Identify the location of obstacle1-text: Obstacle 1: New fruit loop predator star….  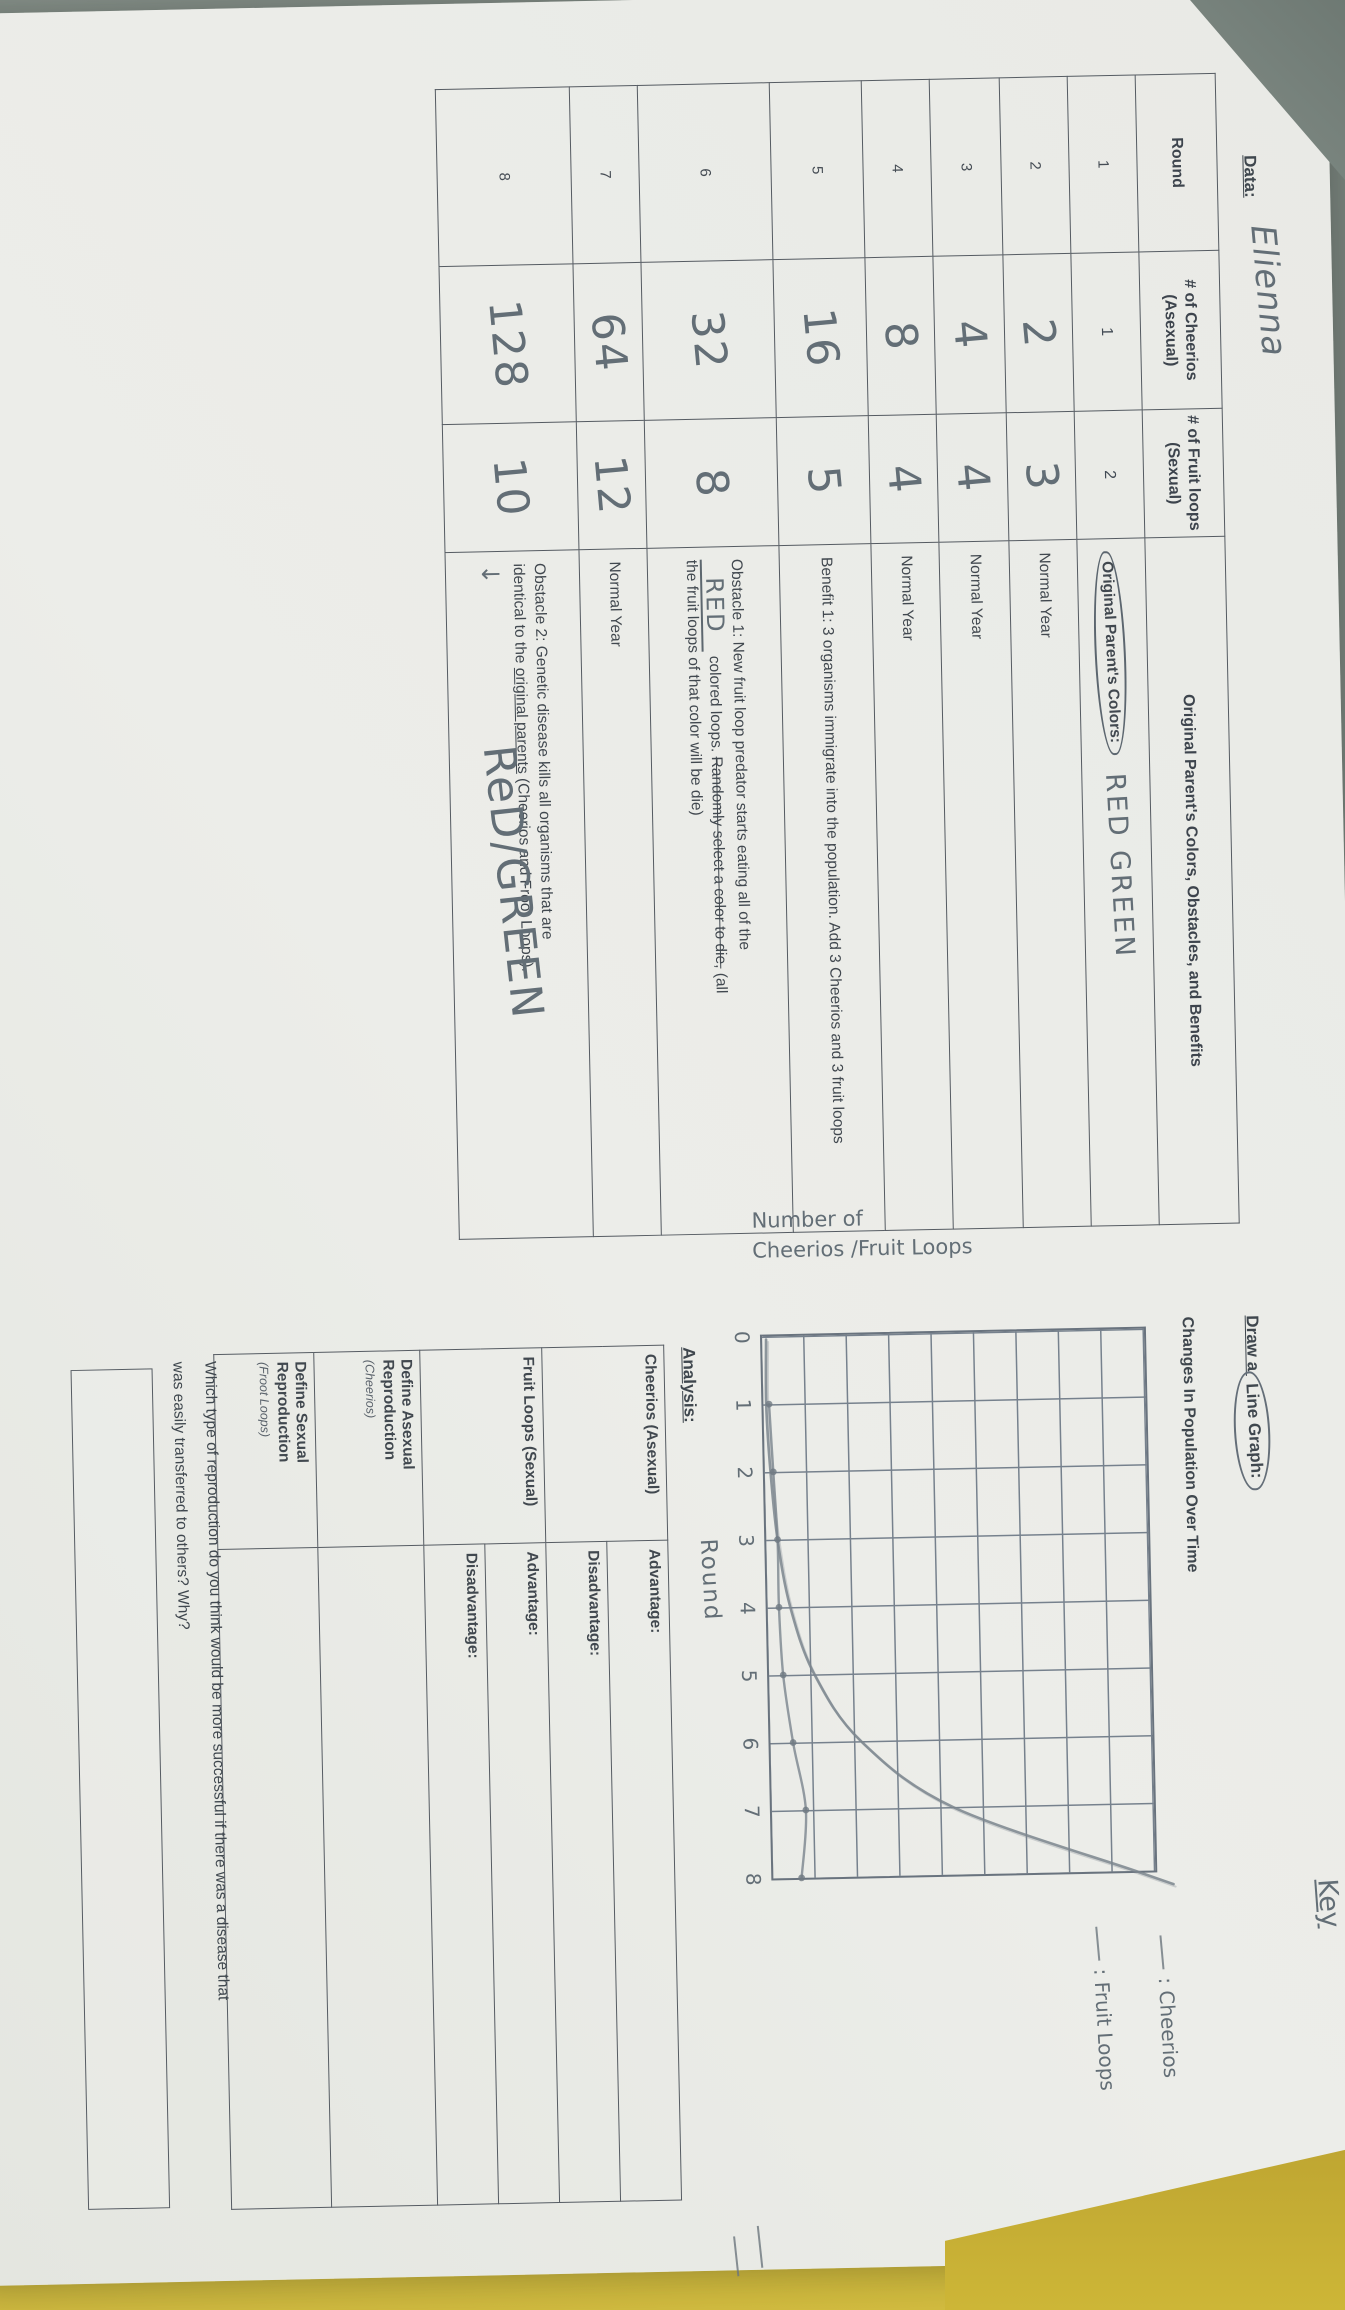
(720, 890).